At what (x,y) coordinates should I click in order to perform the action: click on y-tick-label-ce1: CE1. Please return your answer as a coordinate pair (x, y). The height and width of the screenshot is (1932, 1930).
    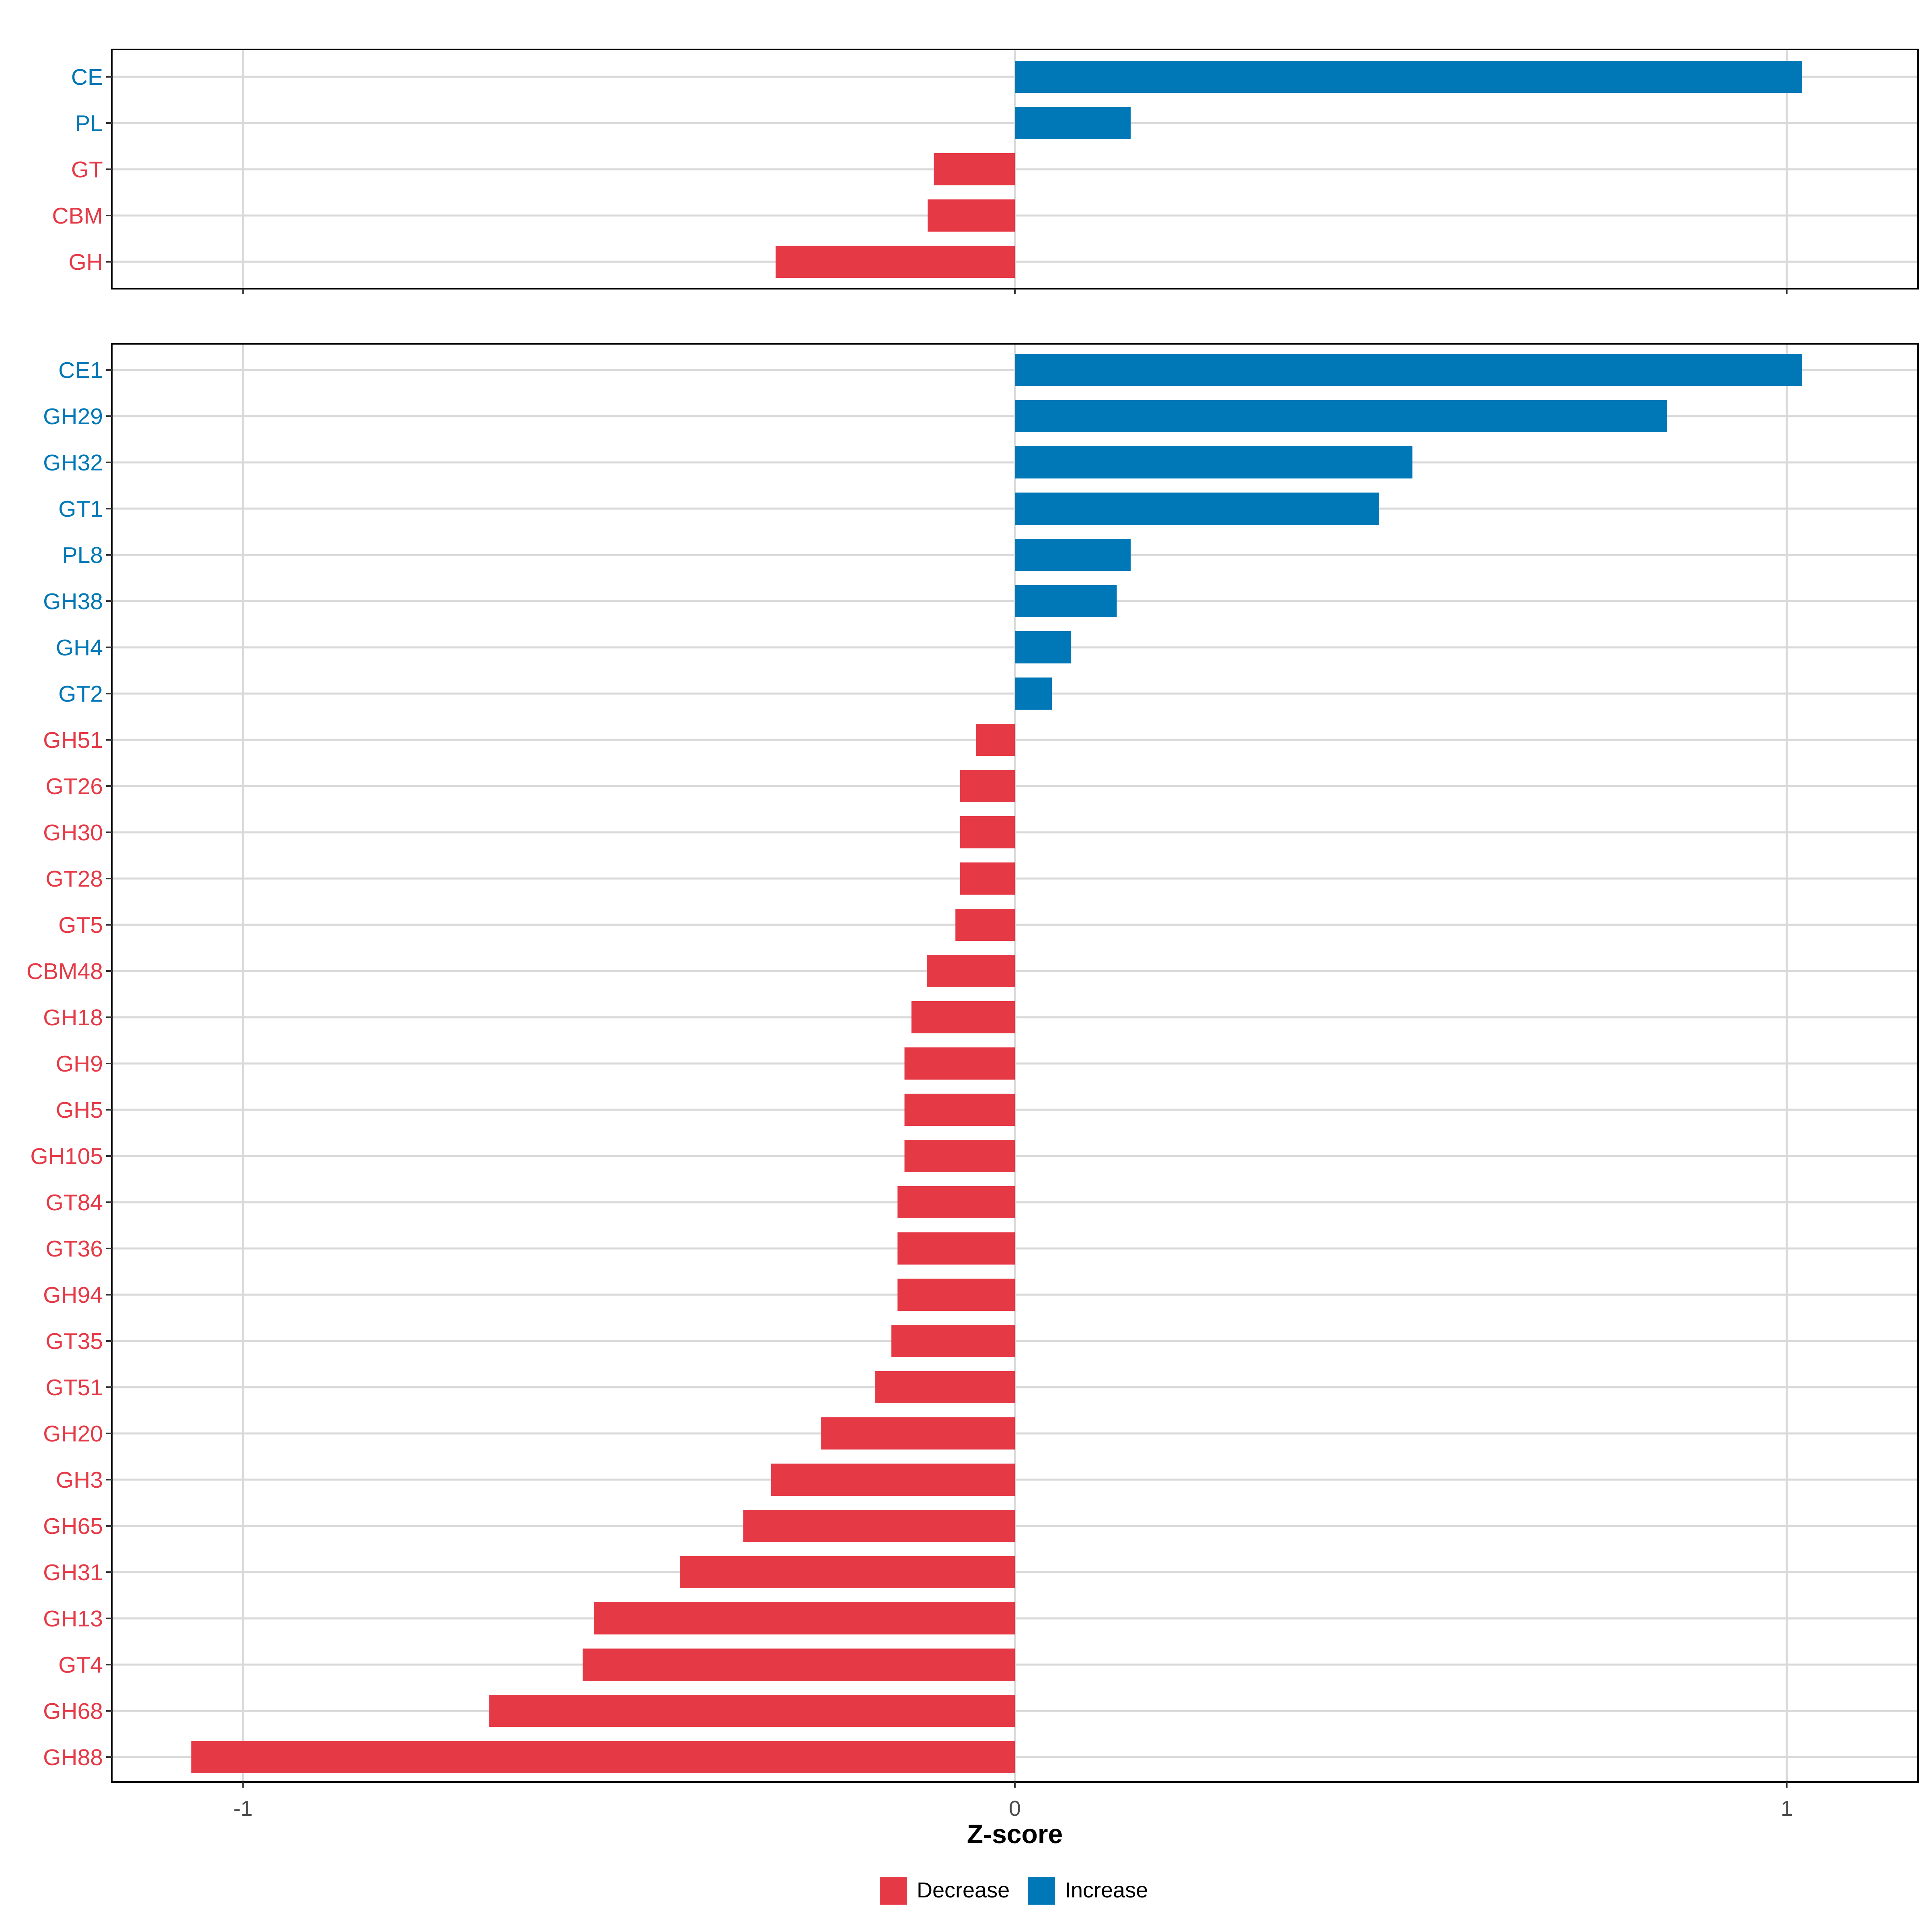
    Looking at the image, I should click on (80, 370).